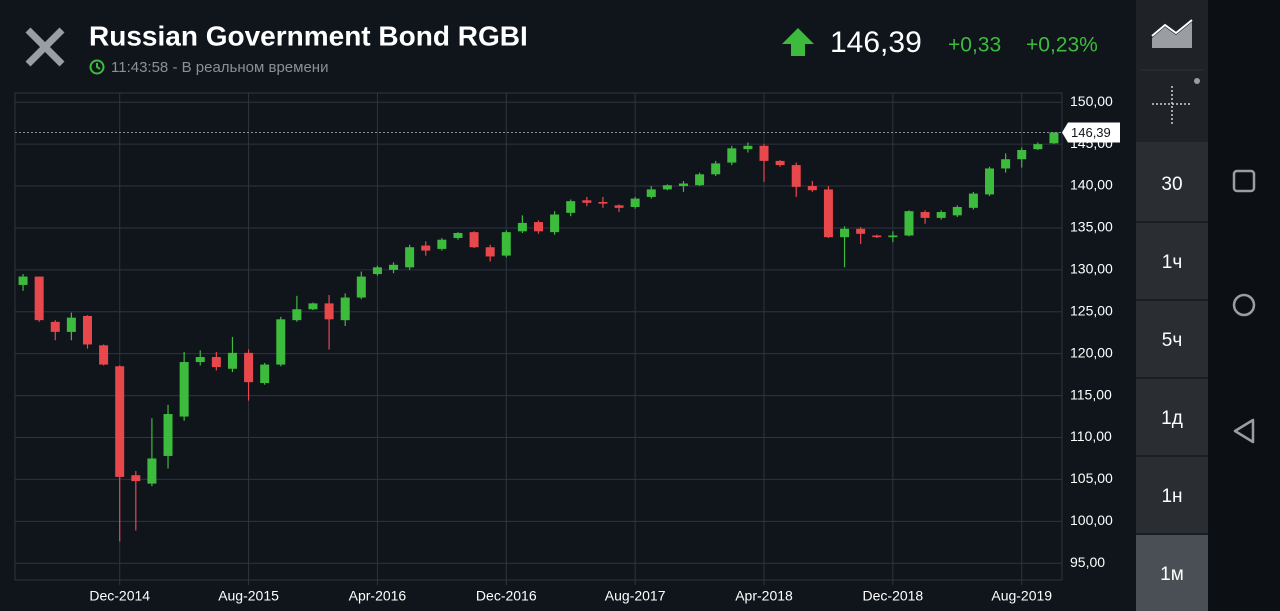  What do you see at coordinates (893, 596) in the screenshot?
I see `x-tick-label: Dec-2018` at bounding box center [893, 596].